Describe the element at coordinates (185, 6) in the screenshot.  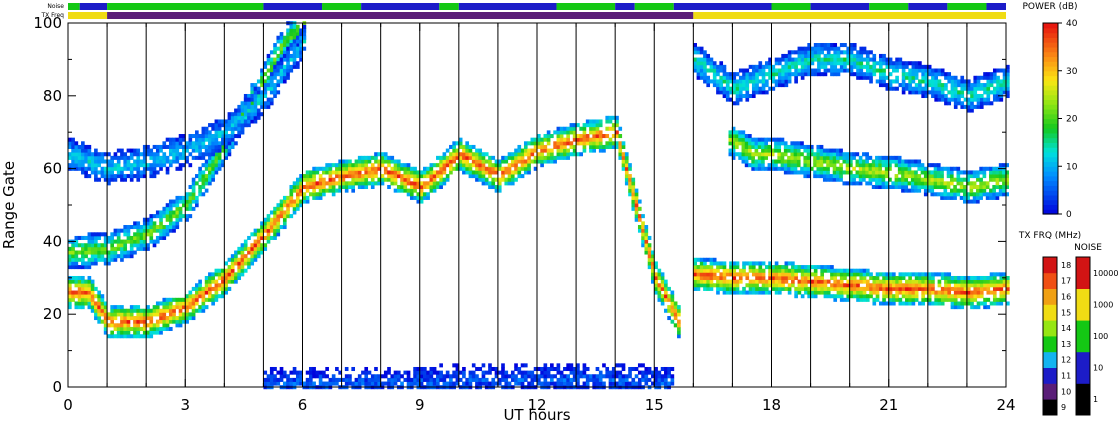
I see `noise-strip-segment` at that location.